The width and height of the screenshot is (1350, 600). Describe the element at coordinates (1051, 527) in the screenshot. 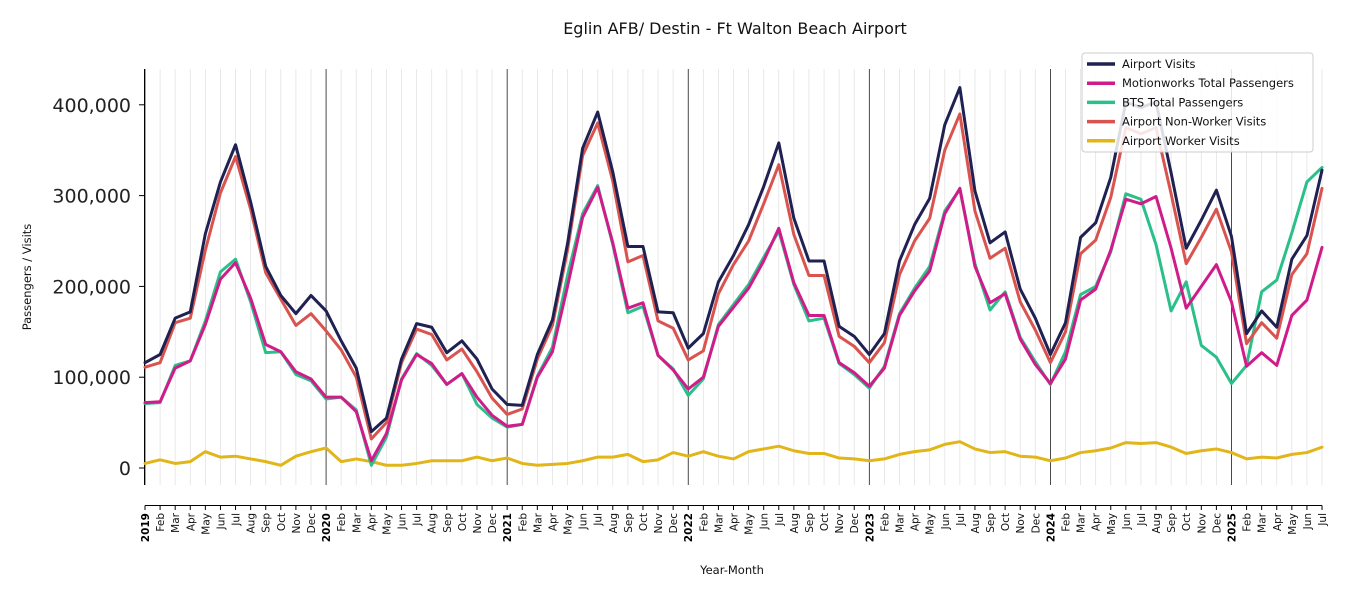

I see `x-tick-label-year: 2024` at that location.